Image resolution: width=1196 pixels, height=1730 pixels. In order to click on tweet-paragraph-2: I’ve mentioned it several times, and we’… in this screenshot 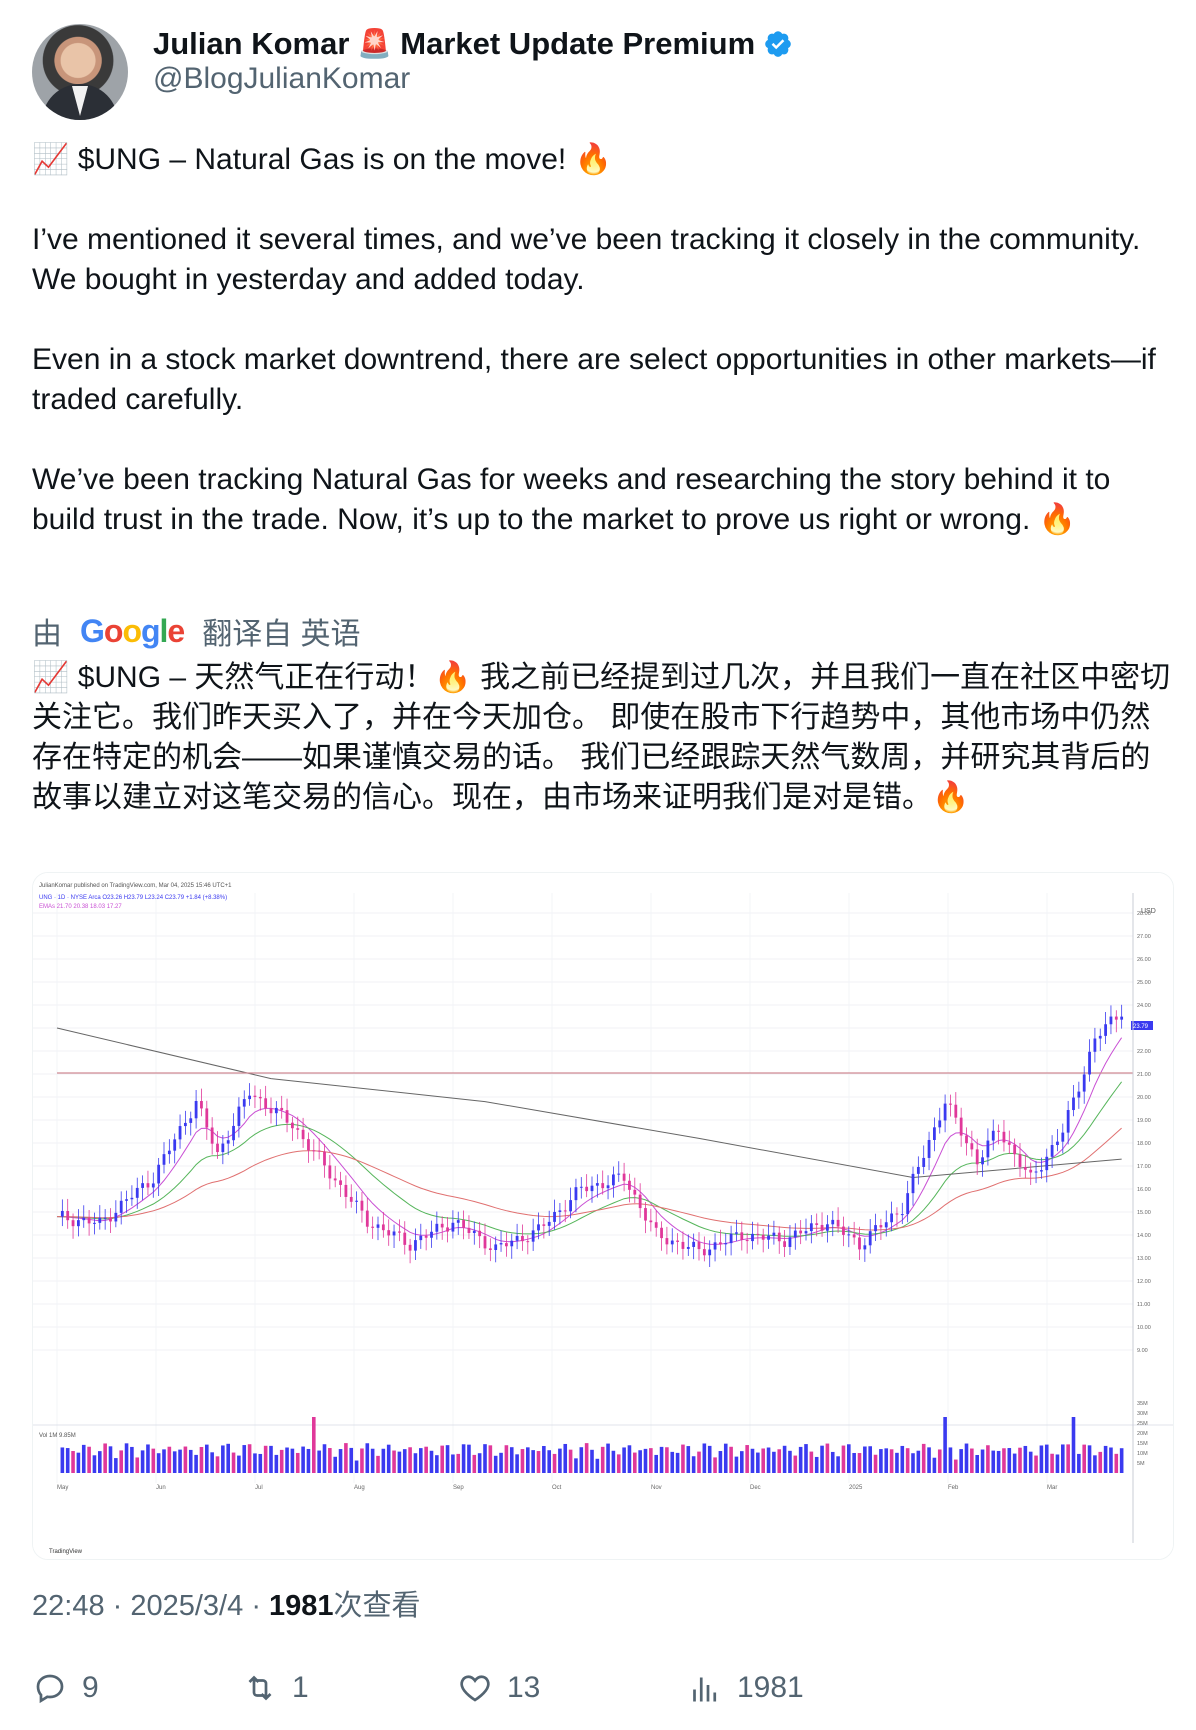, I will do `click(590, 259)`.